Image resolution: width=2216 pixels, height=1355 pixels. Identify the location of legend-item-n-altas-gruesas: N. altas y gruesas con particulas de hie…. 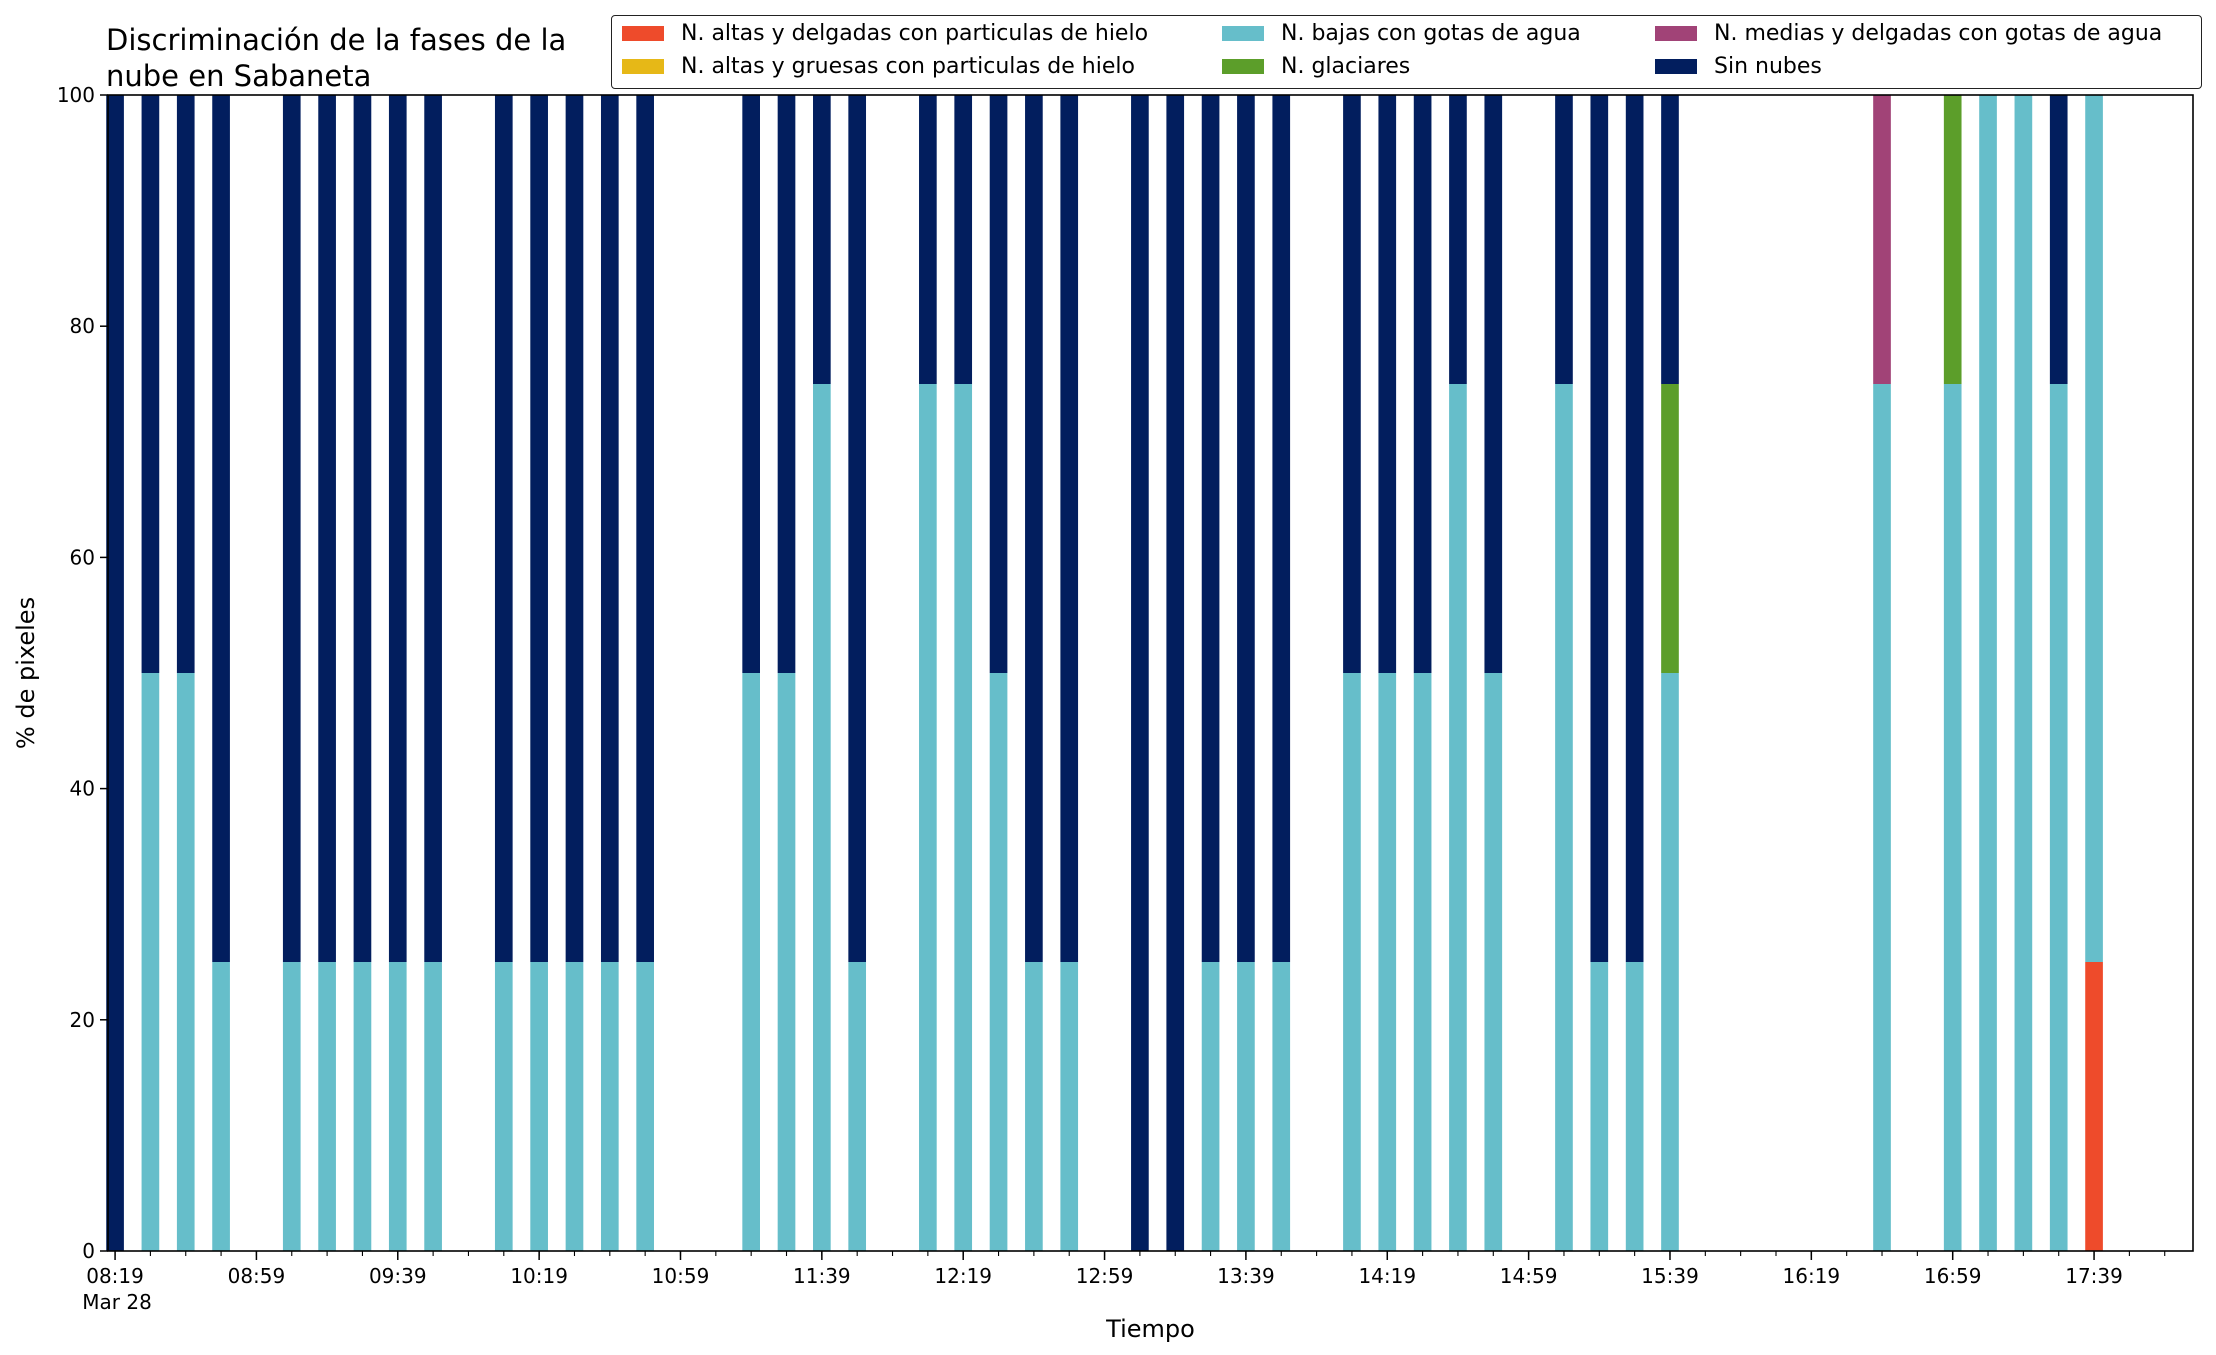
(878, 66).